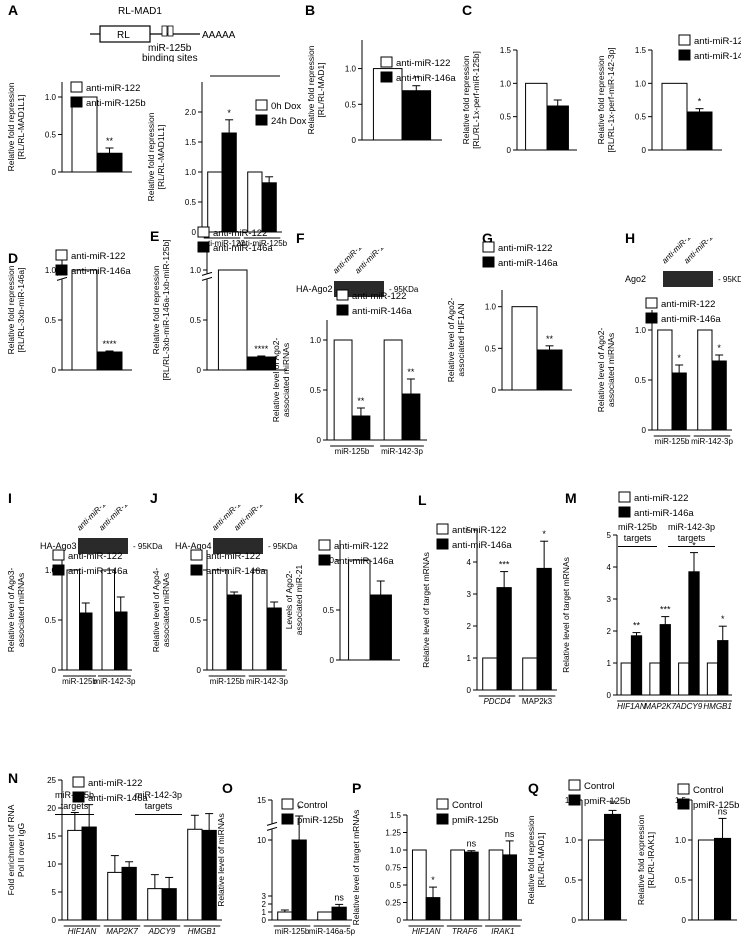 The height and width of the screenshot is (950, 741). Describe the element at coordinates (154, 498) in the screenshot. I see `panel-label: J` at that location.